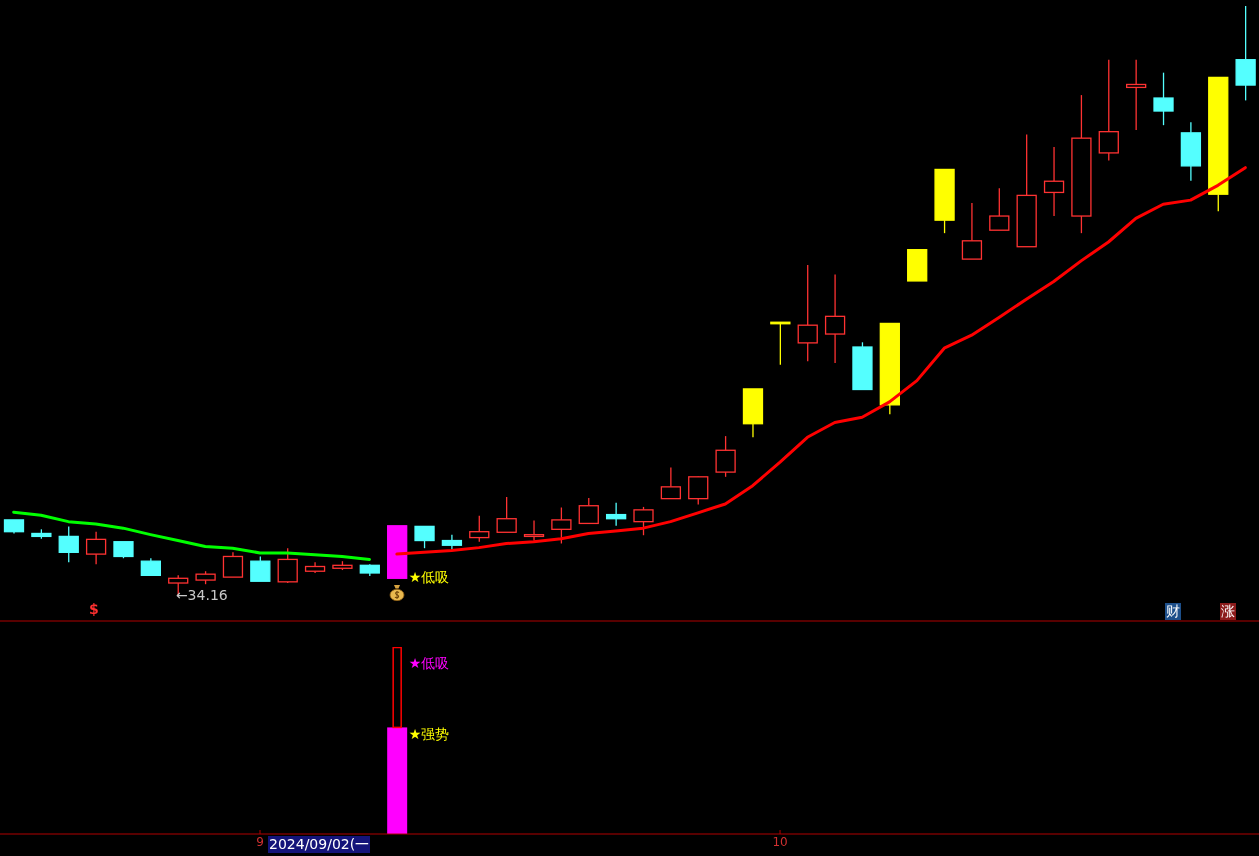 The width and height of the screenshot is (1259, 856). I want to click on text: 涨, so click(1228, 611).